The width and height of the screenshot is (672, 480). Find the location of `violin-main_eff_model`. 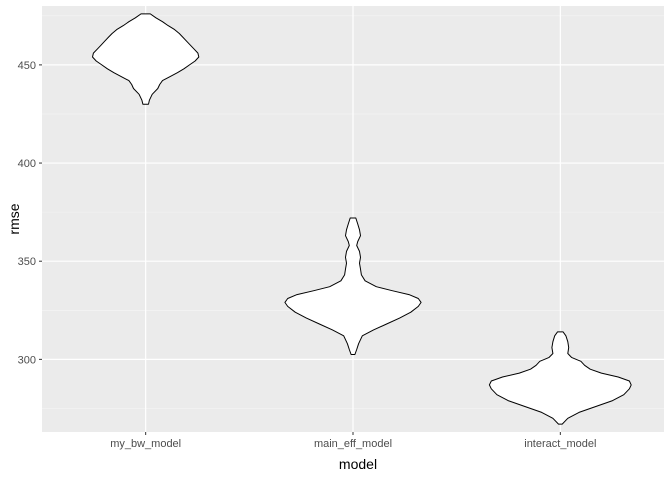

violin-main_eff_model is located at coordinates (353, 286).